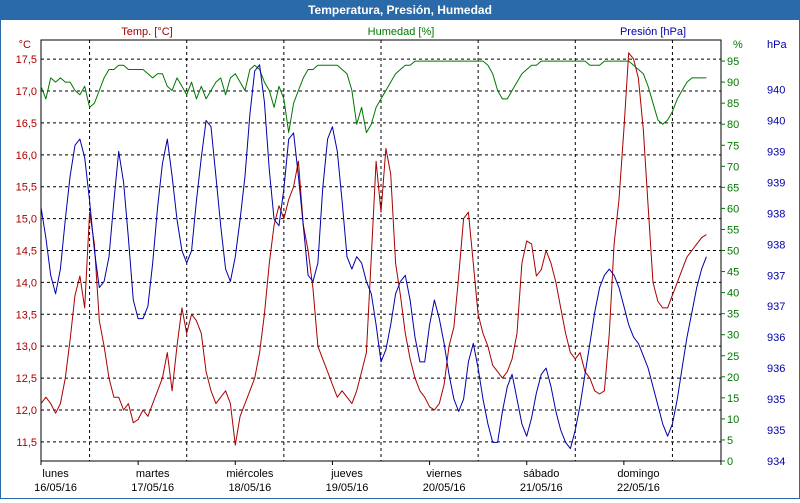  Describe the element at coordinates (638, 474) in the screenshot. I see `x-day-label: domingo` at that location.